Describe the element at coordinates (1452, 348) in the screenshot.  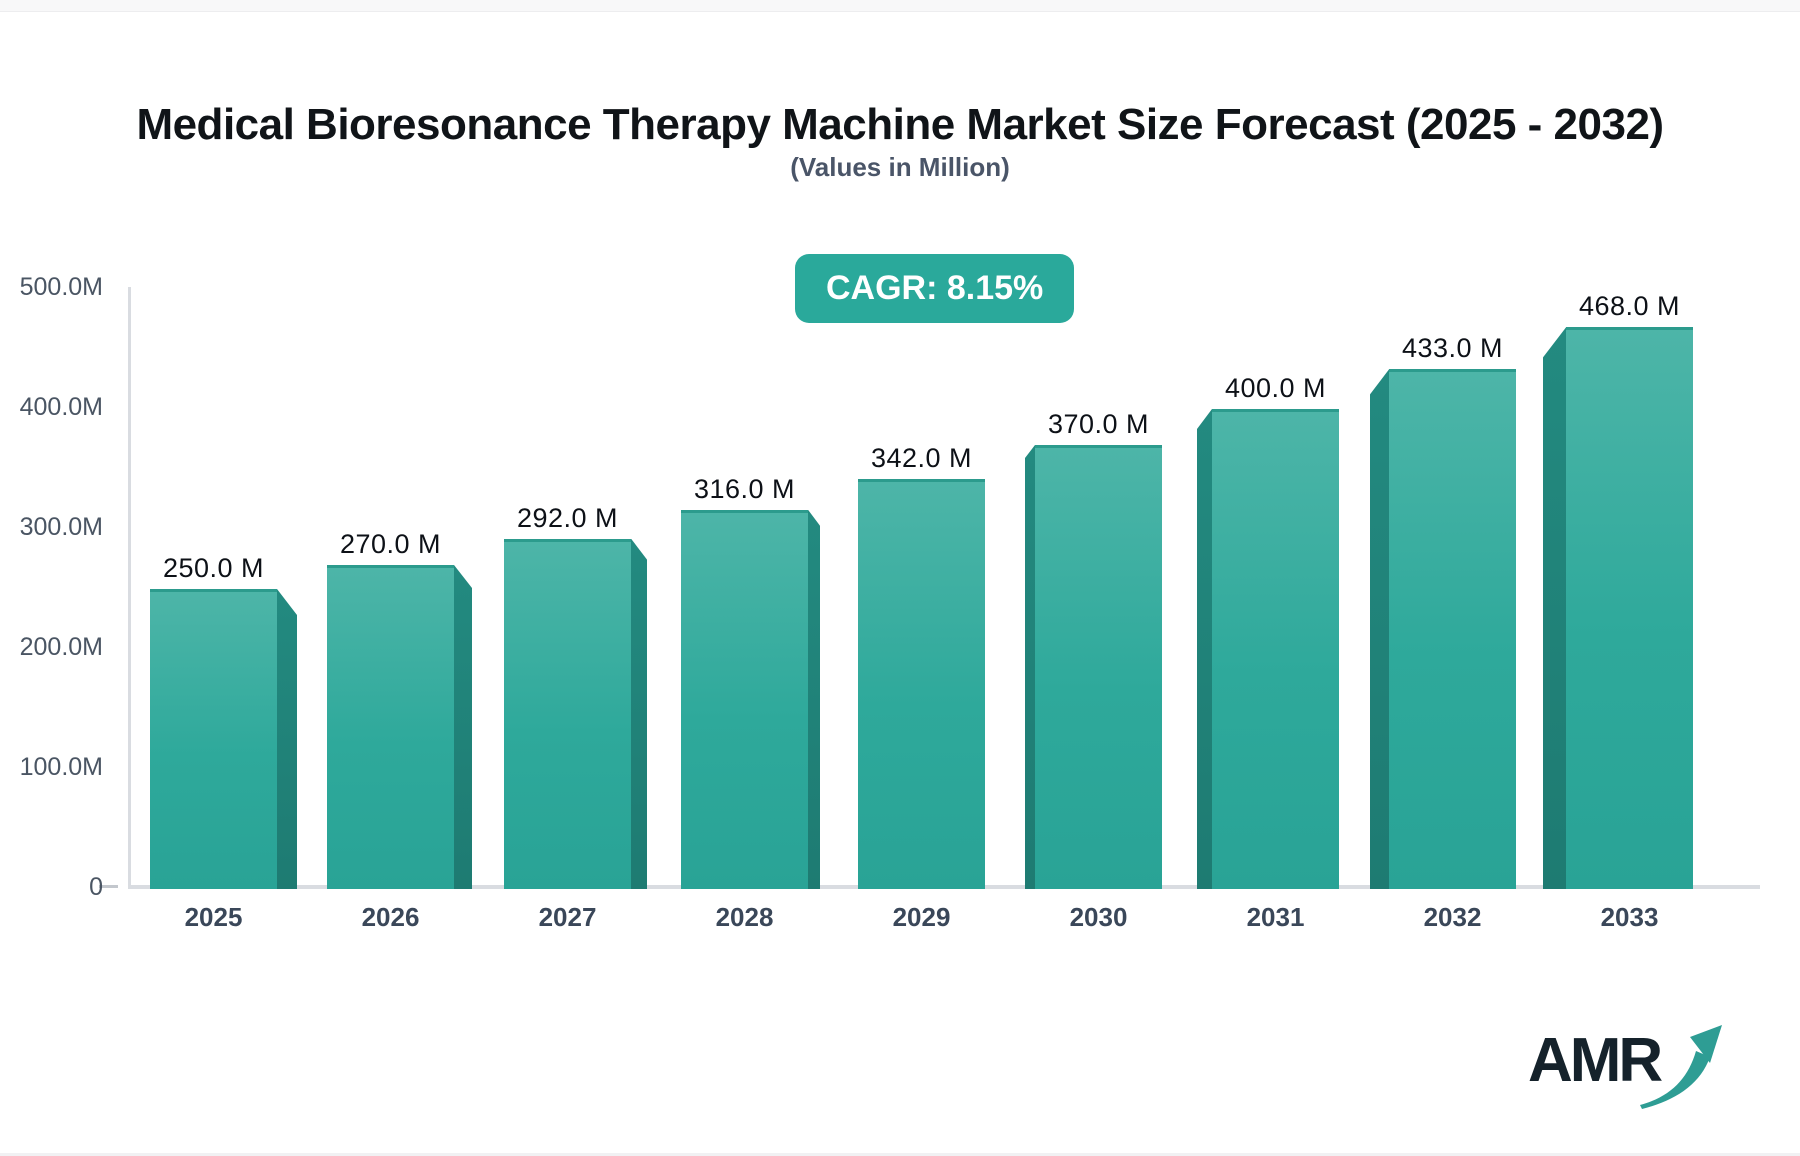
I see `bar-value-label: 433.0 M` at that location.